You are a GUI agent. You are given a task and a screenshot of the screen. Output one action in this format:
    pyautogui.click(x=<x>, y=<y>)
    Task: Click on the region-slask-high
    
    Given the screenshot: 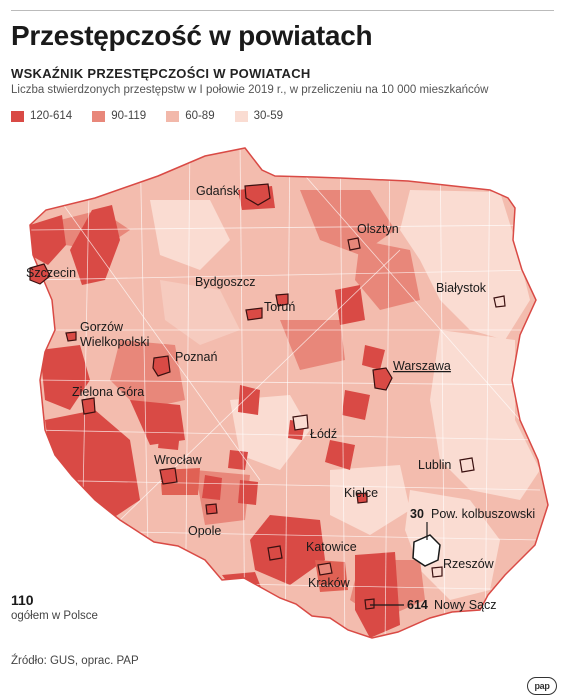 What is the action you would take?
    pyautogui.click(x=287, y=550)
    